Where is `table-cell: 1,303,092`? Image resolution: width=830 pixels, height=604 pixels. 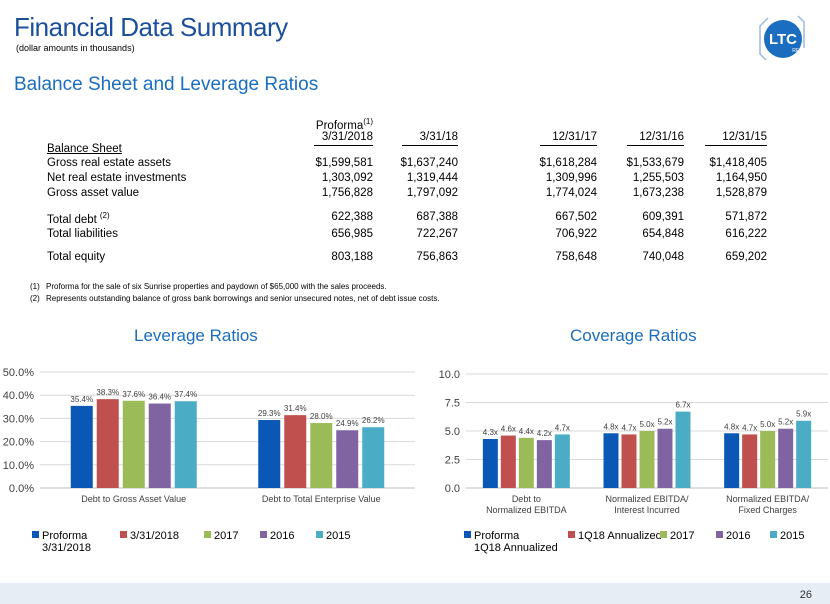 table-cell: 1,303,092 is located at coordinates (347, 178).